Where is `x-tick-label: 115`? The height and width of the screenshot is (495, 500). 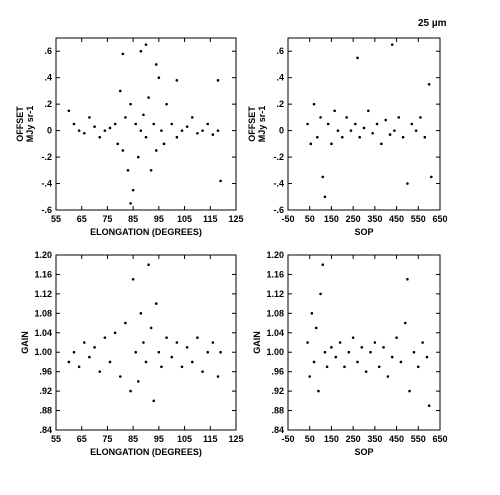 x-tick-label: 115 is located at coordinates (210, 219).